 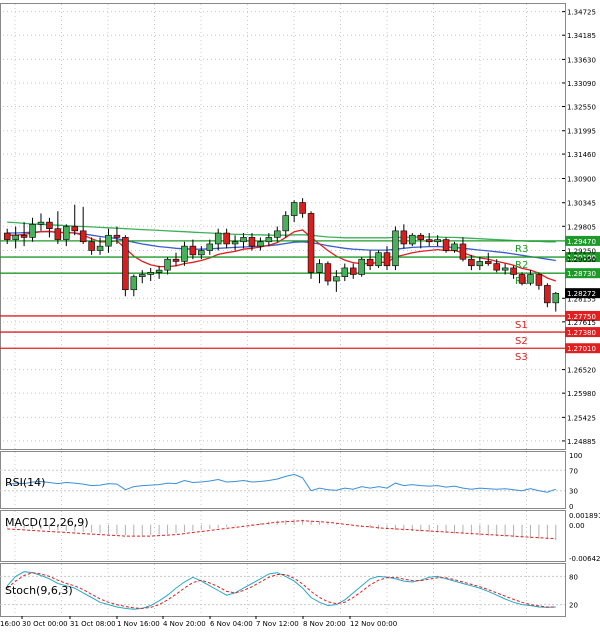 What do you see at coordinates (573, 606) in the screenshot?
I see `stoch-tick-label: 20` at bounding box center [573, 606].